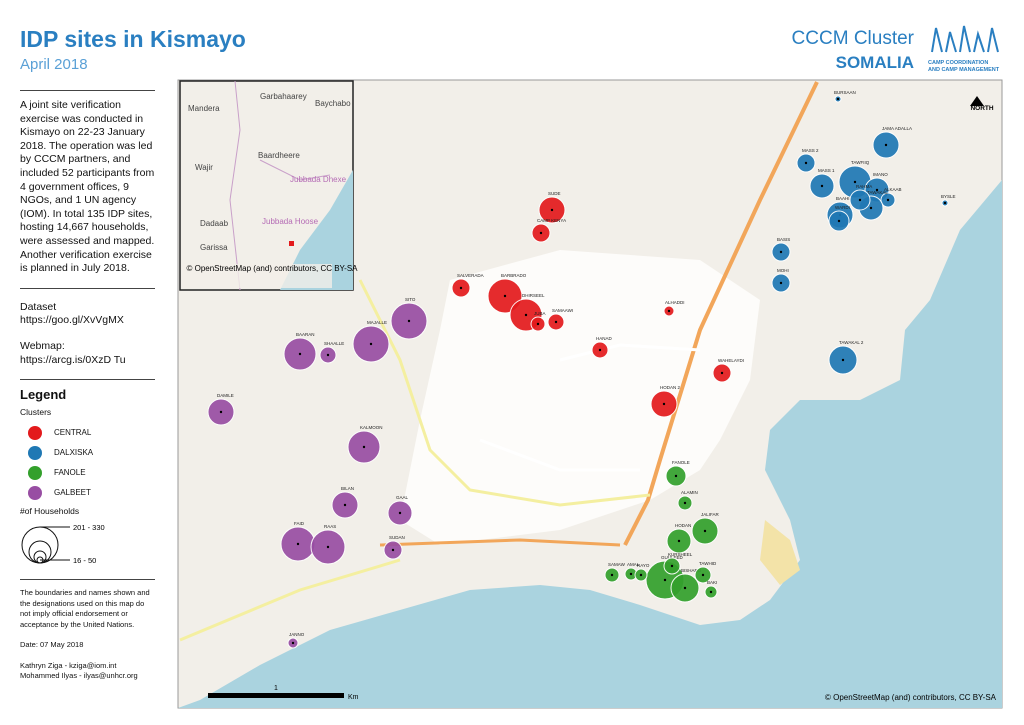 The height and width of the screenshot is (725, 1024). I want to click on site-label: SUDAN, so click(397, 537).